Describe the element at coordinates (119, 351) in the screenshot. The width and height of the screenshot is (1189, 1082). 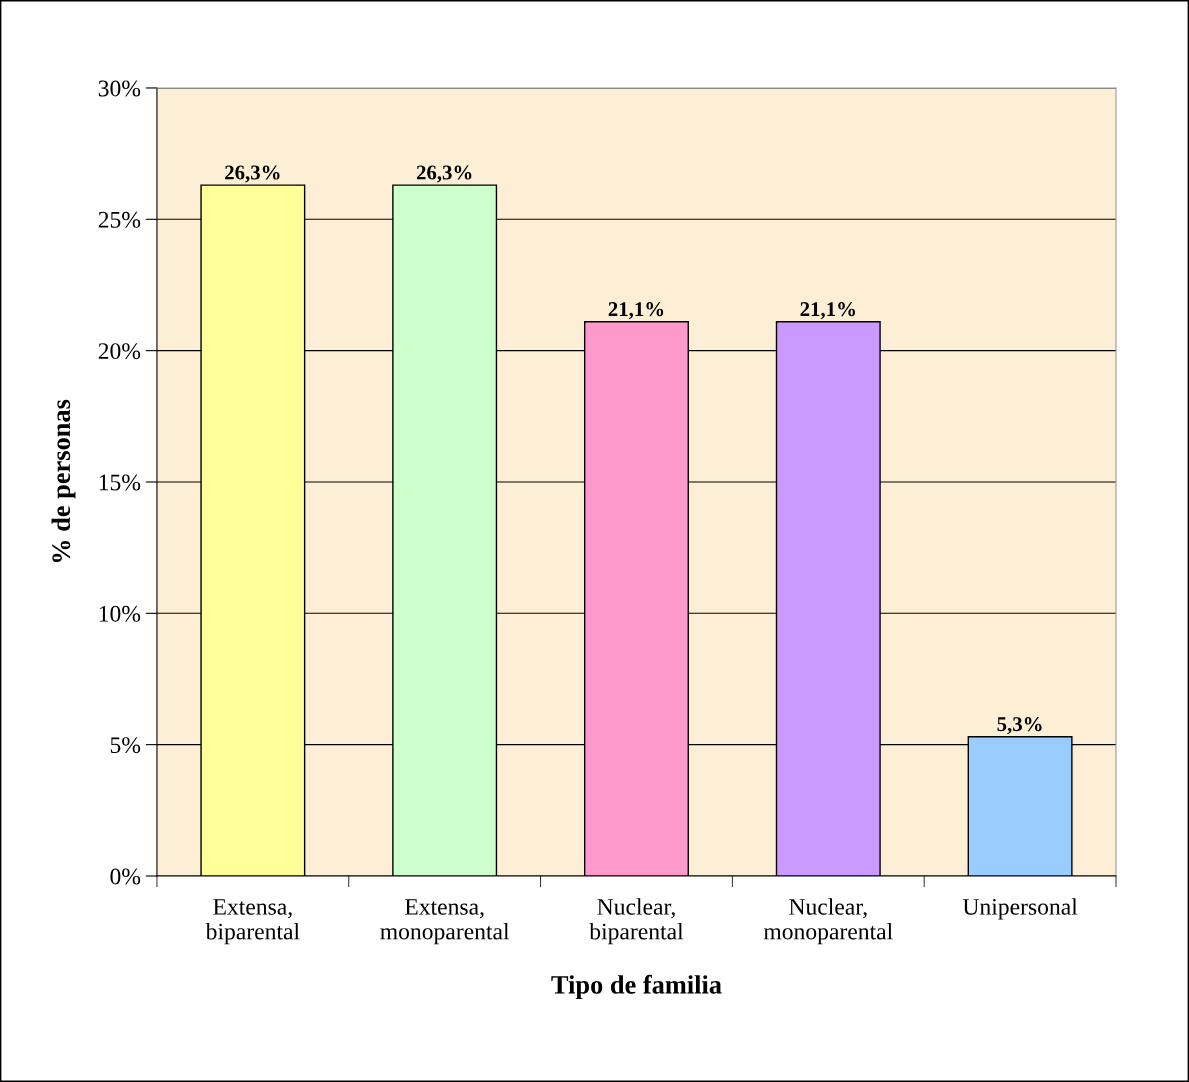
I see `y-tick-label: 20%` at that location.